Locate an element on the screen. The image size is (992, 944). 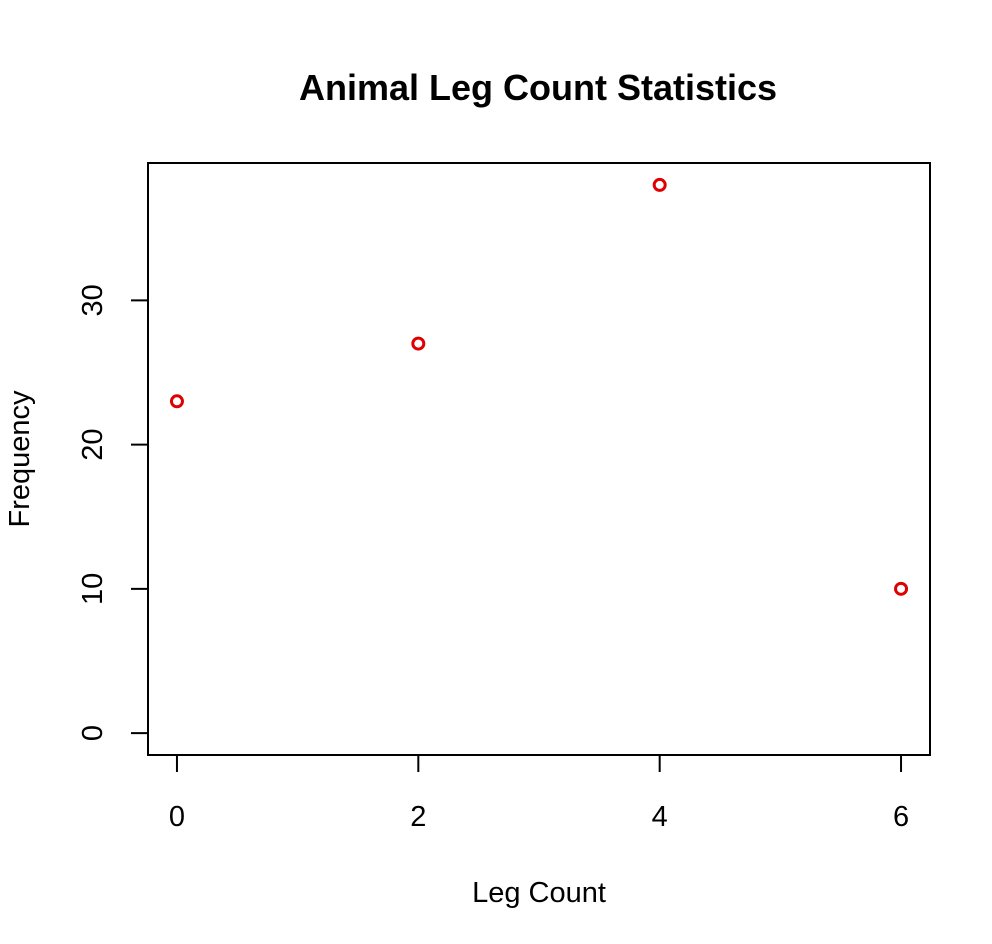
y-tick-label: 30 is located at coordinates (93, 300).